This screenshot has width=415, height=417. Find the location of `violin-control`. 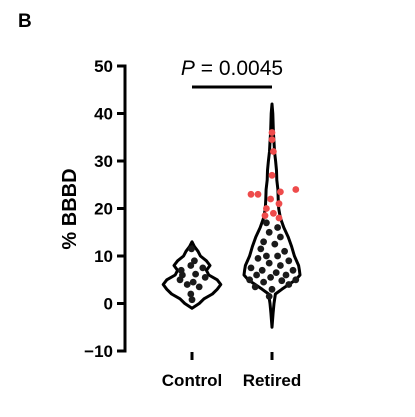

violin-control is located at coordinates (192, 275).